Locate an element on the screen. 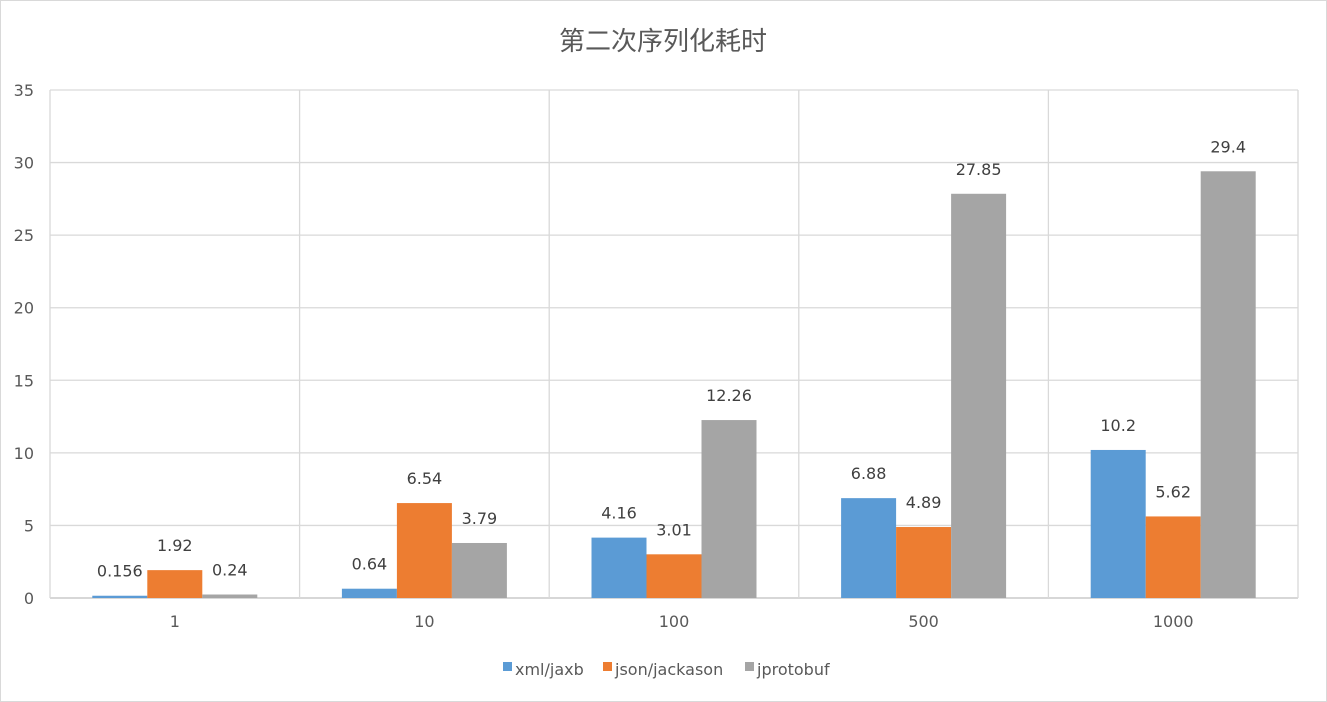  data-label-jprotobuf: 27.85 is located at coordinates (979, 169).